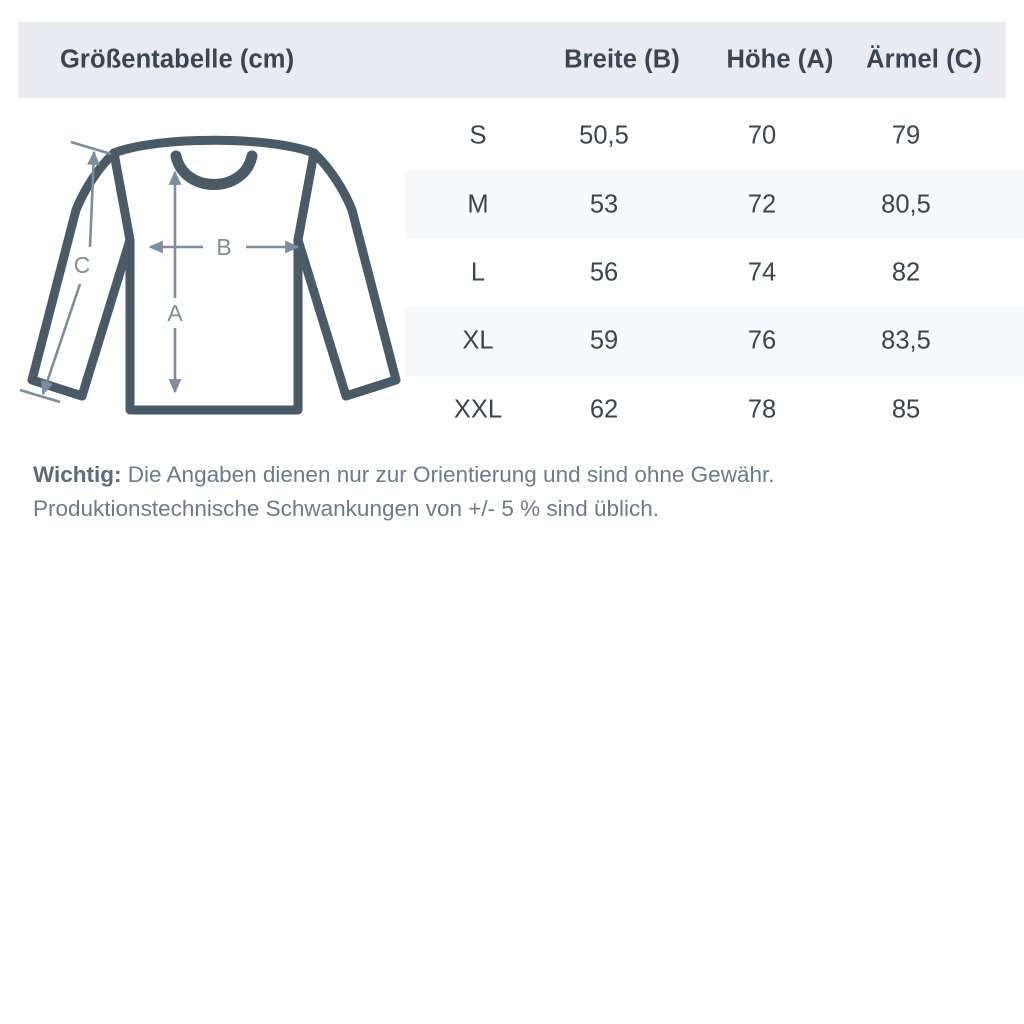  I want to click on cell-breite: 62, so click(604, 409).